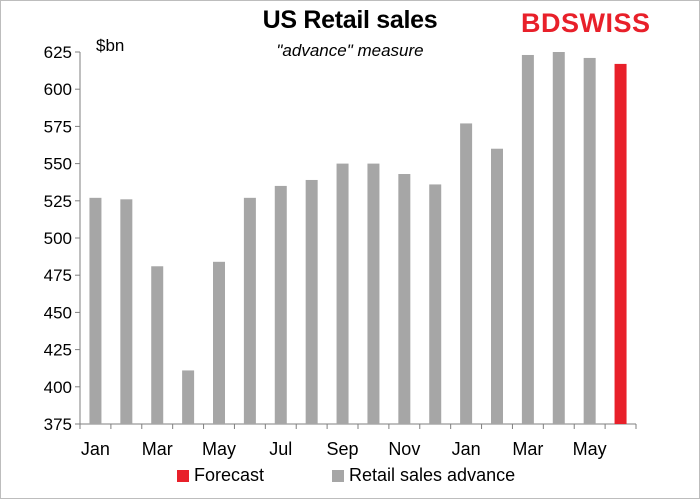 This screenshot has width=700, height=499. What do you see at coordinates (338, 475) in the screenshot?
I see `legend-swatch-retail-sales` at bounding box center [338, 475].